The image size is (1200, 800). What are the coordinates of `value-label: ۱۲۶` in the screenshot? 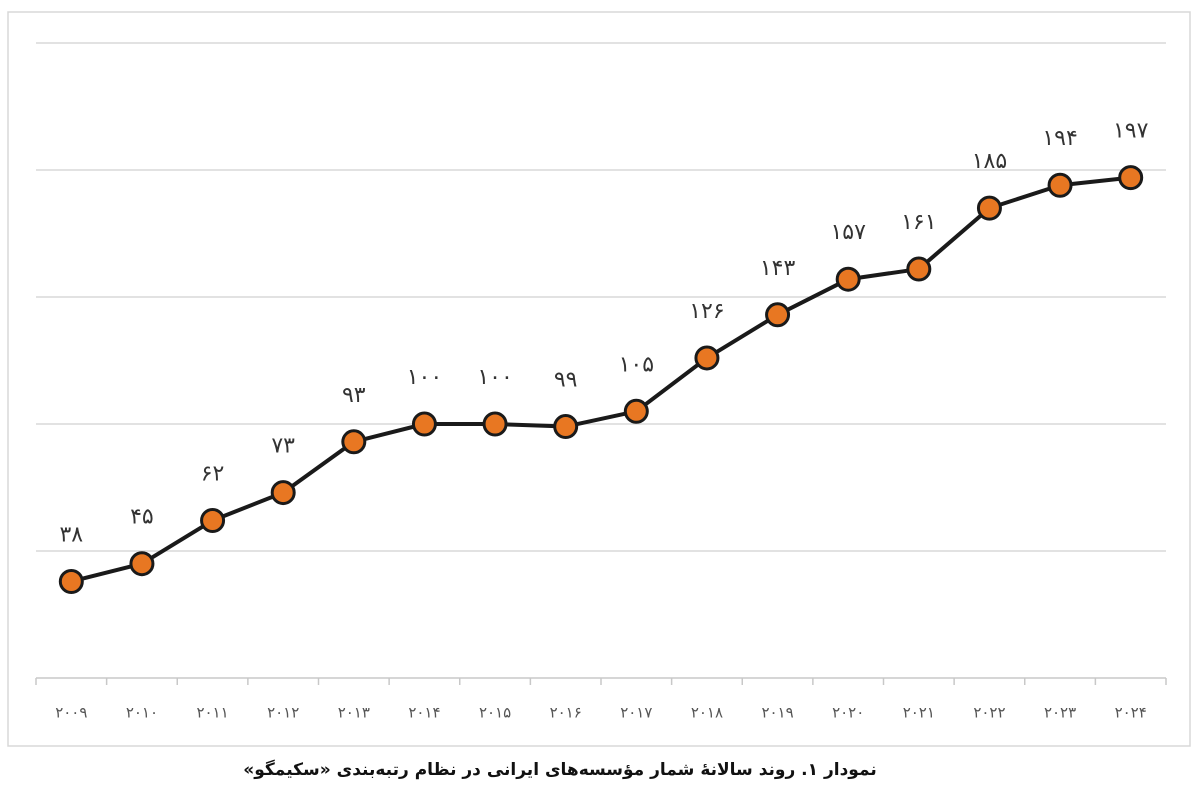 It's located at (706, 311).